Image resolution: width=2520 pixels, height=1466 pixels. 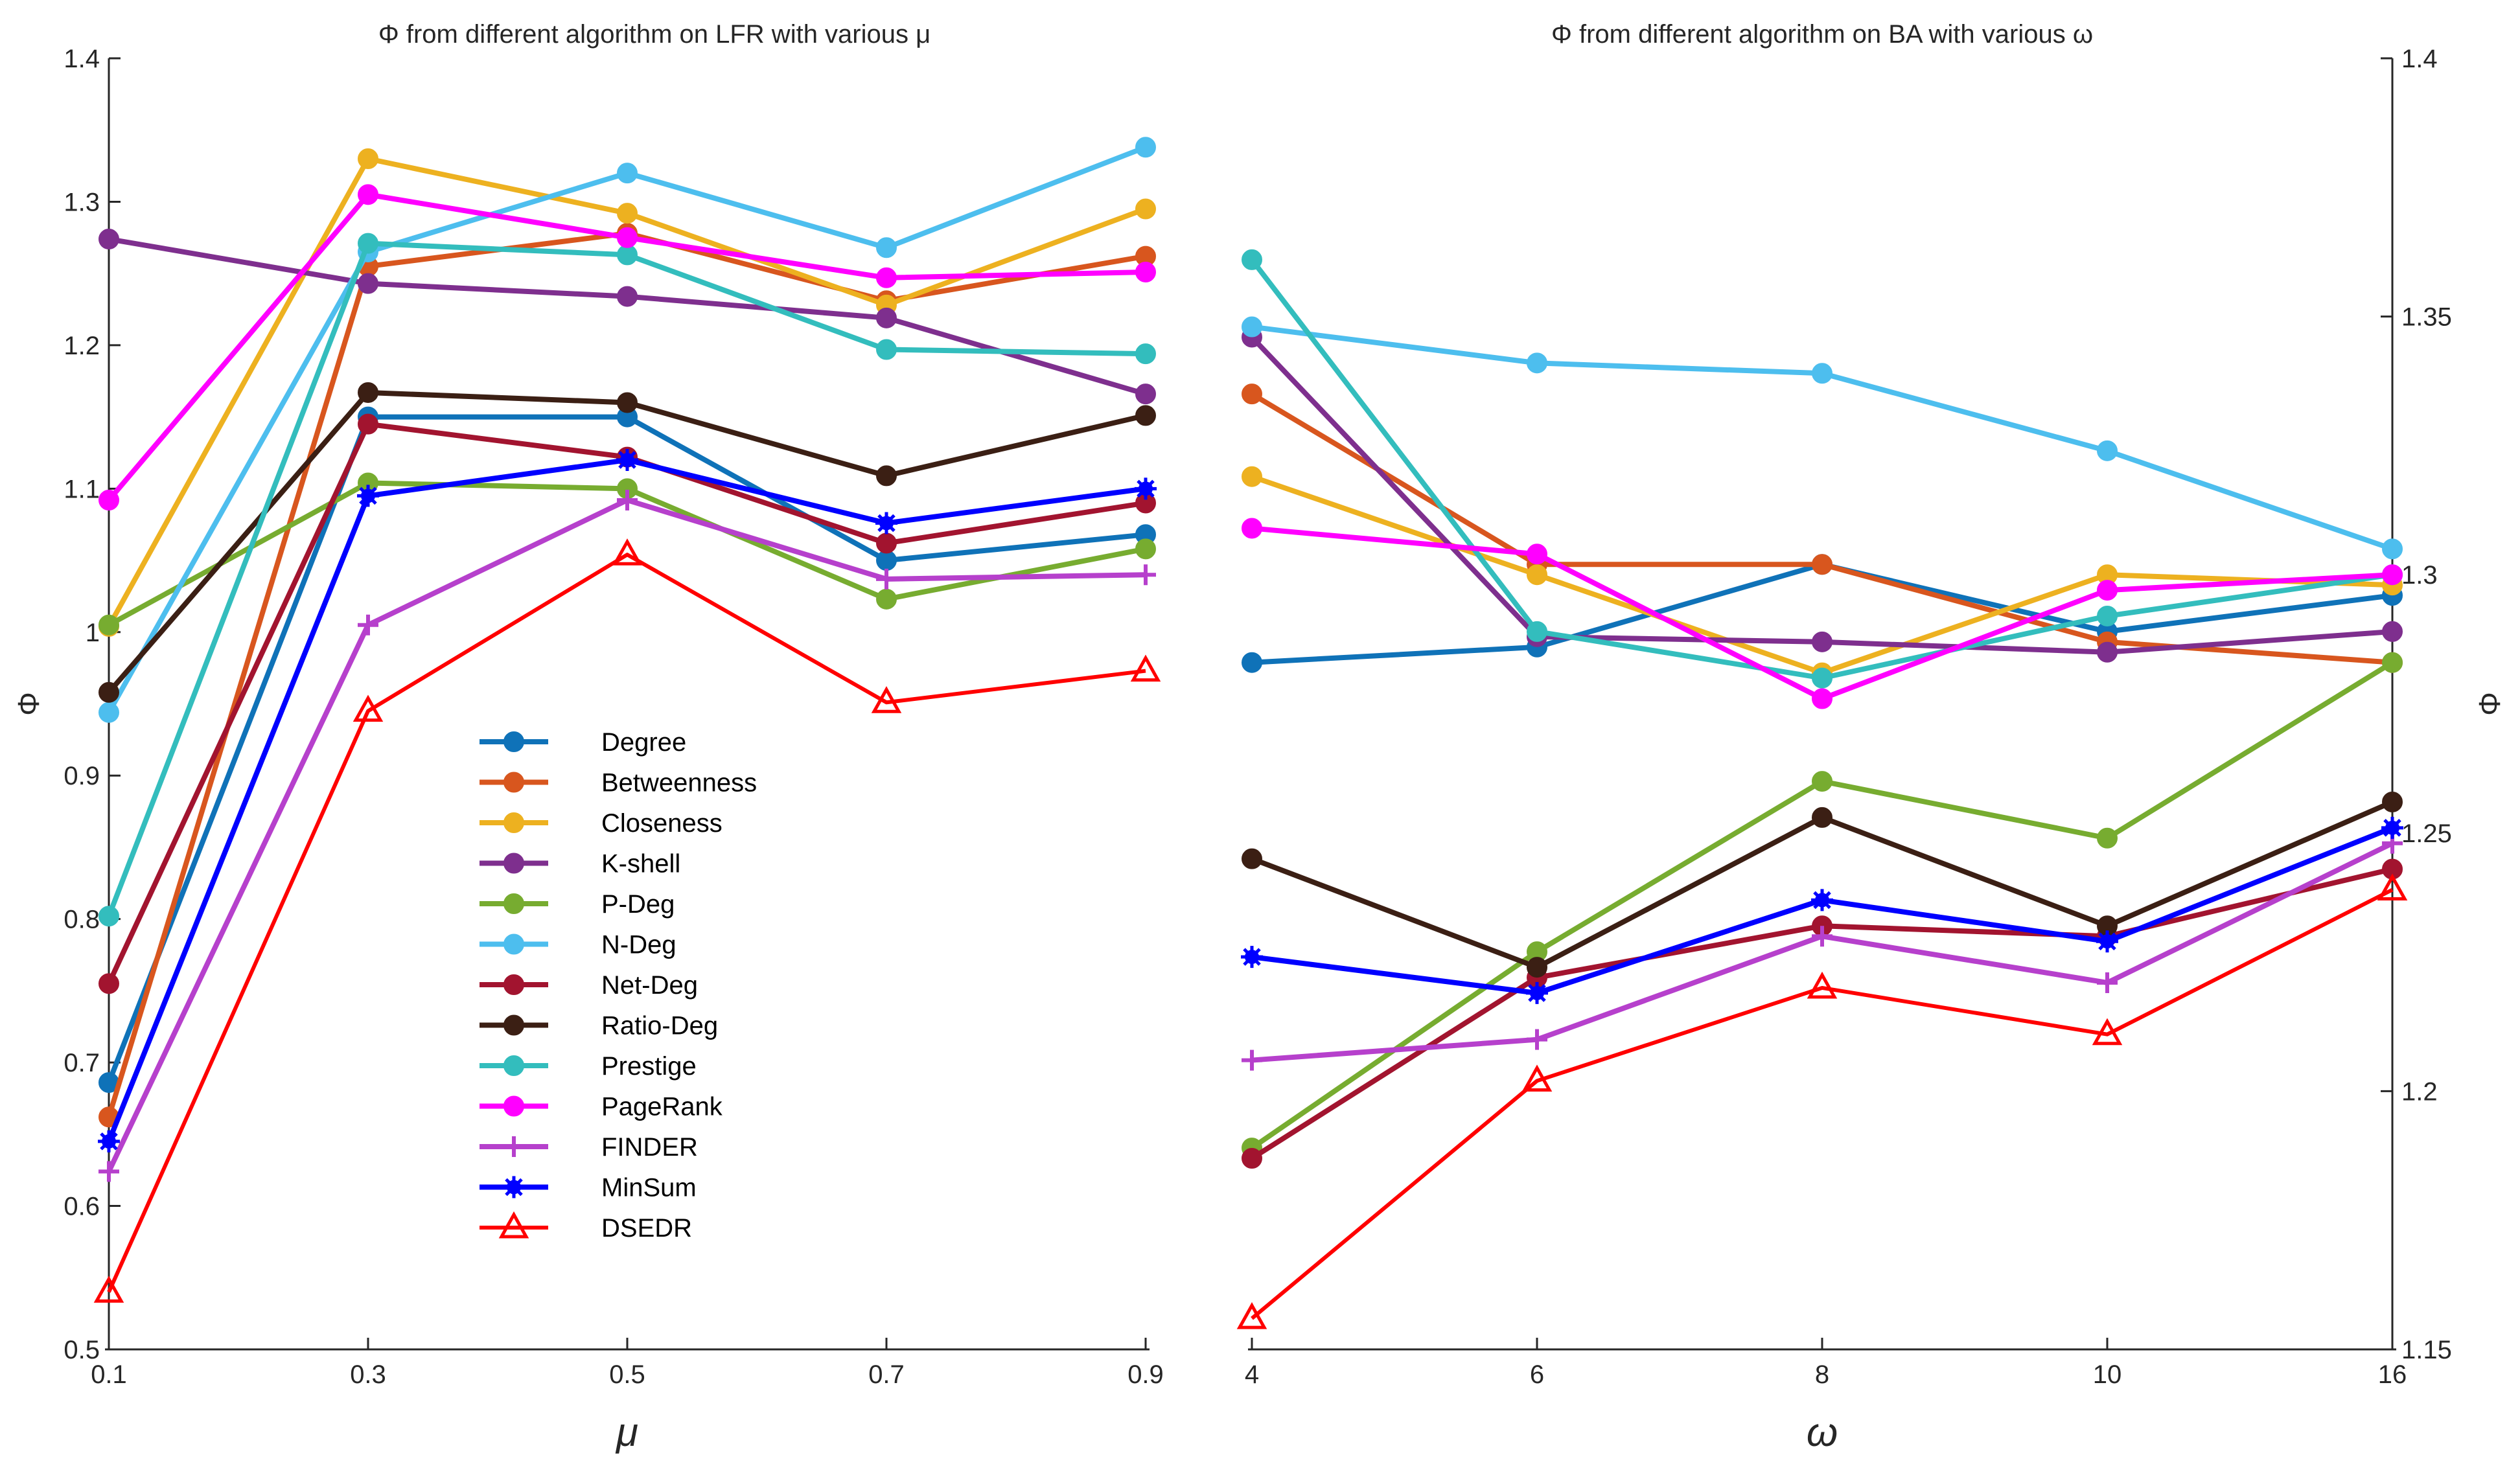 I want to click on legend-entry-dsedr: DSEDR, so click(x=586, y=1227).